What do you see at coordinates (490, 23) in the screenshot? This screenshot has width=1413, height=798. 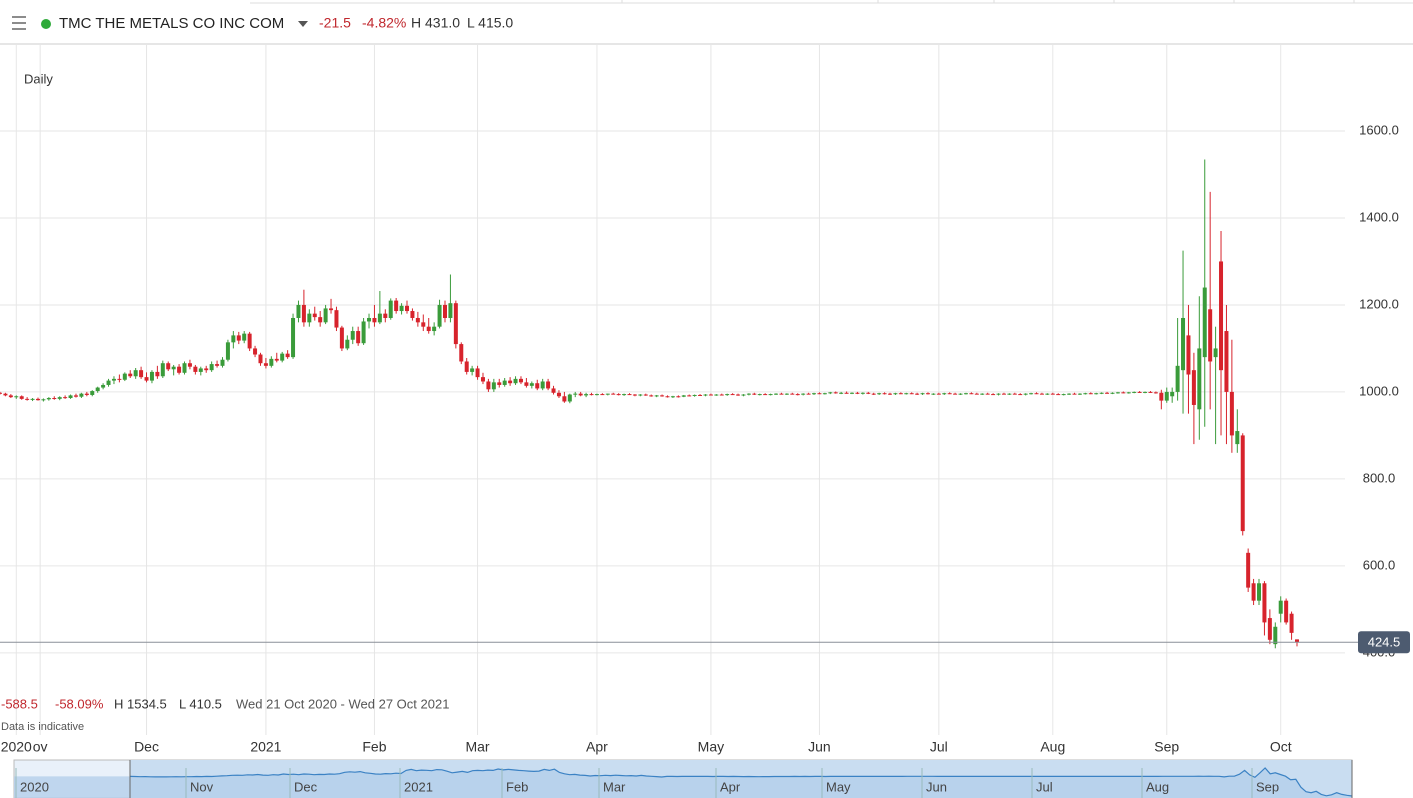 I see `header-low: L 415.0` at bounding box center [490, 23].